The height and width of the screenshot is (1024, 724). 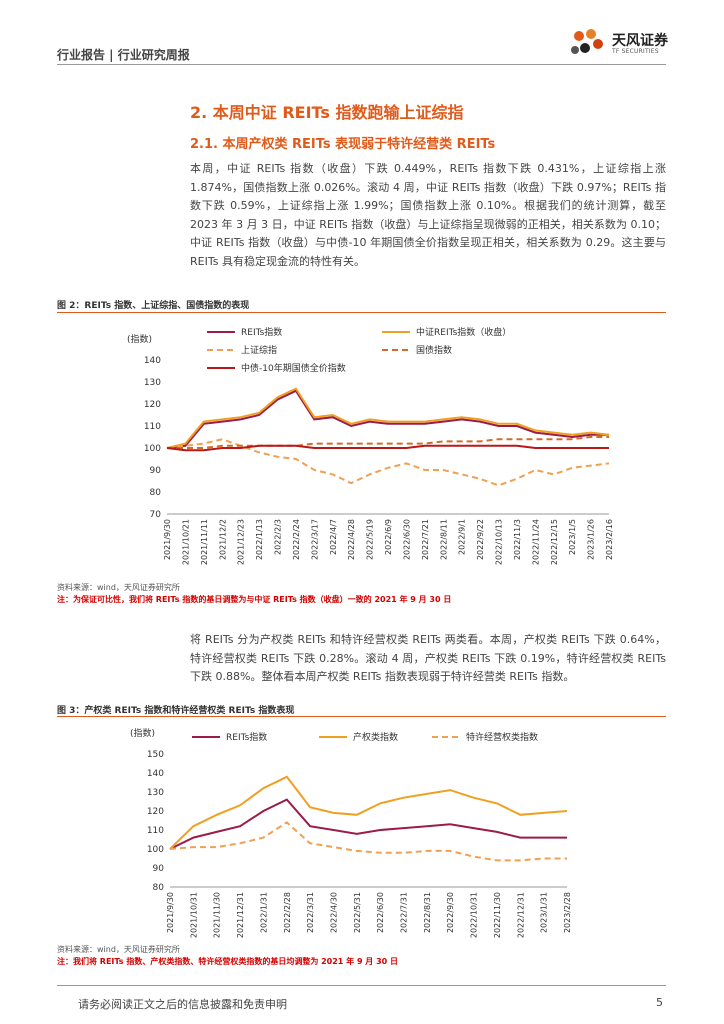 What do you see at coordinates (217, 915) in the screenshot?
I see `x-tick-label: 2021/11/30` at bounding box center [217, 915].